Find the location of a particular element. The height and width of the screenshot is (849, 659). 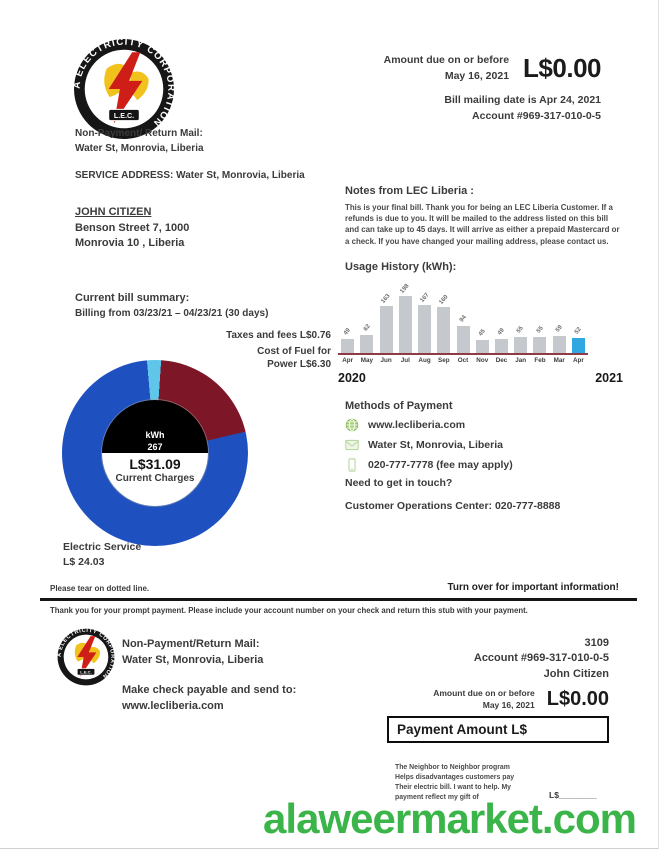

return-mail-label: Non-Payment/ Return Mail: is located at coordinates (139, 133).